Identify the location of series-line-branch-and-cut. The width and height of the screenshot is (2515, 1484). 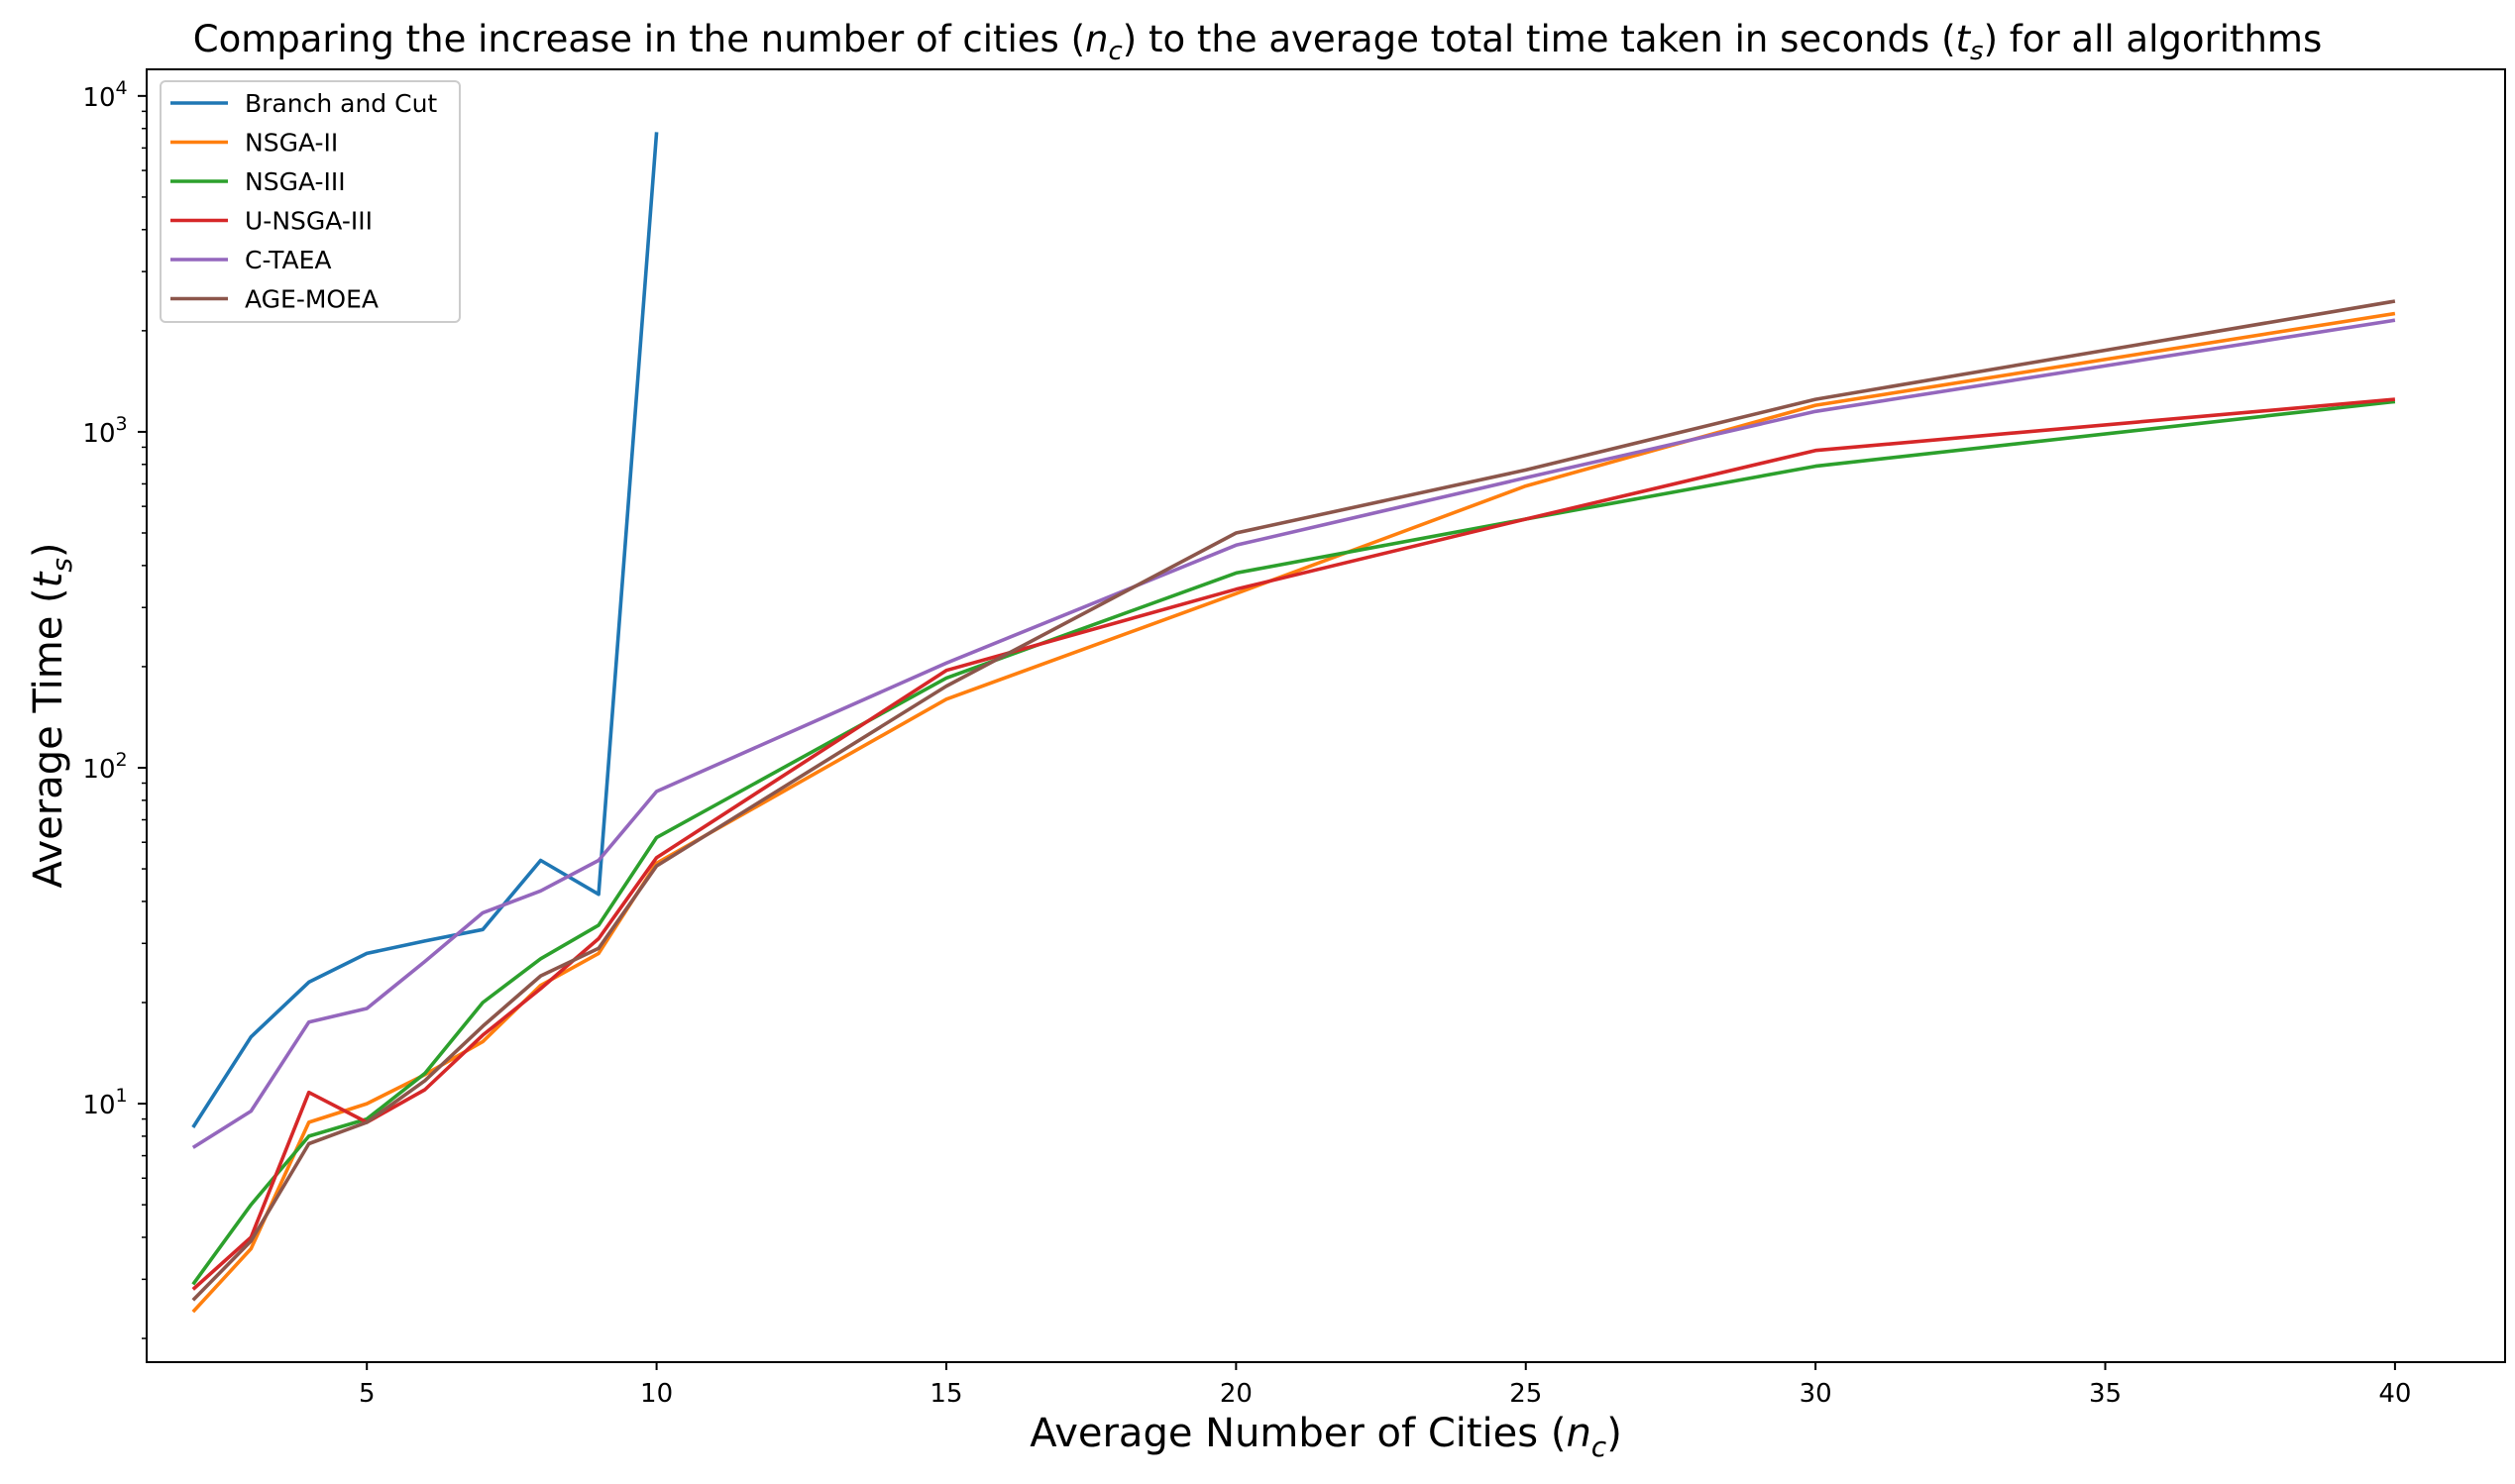
(425, 630).